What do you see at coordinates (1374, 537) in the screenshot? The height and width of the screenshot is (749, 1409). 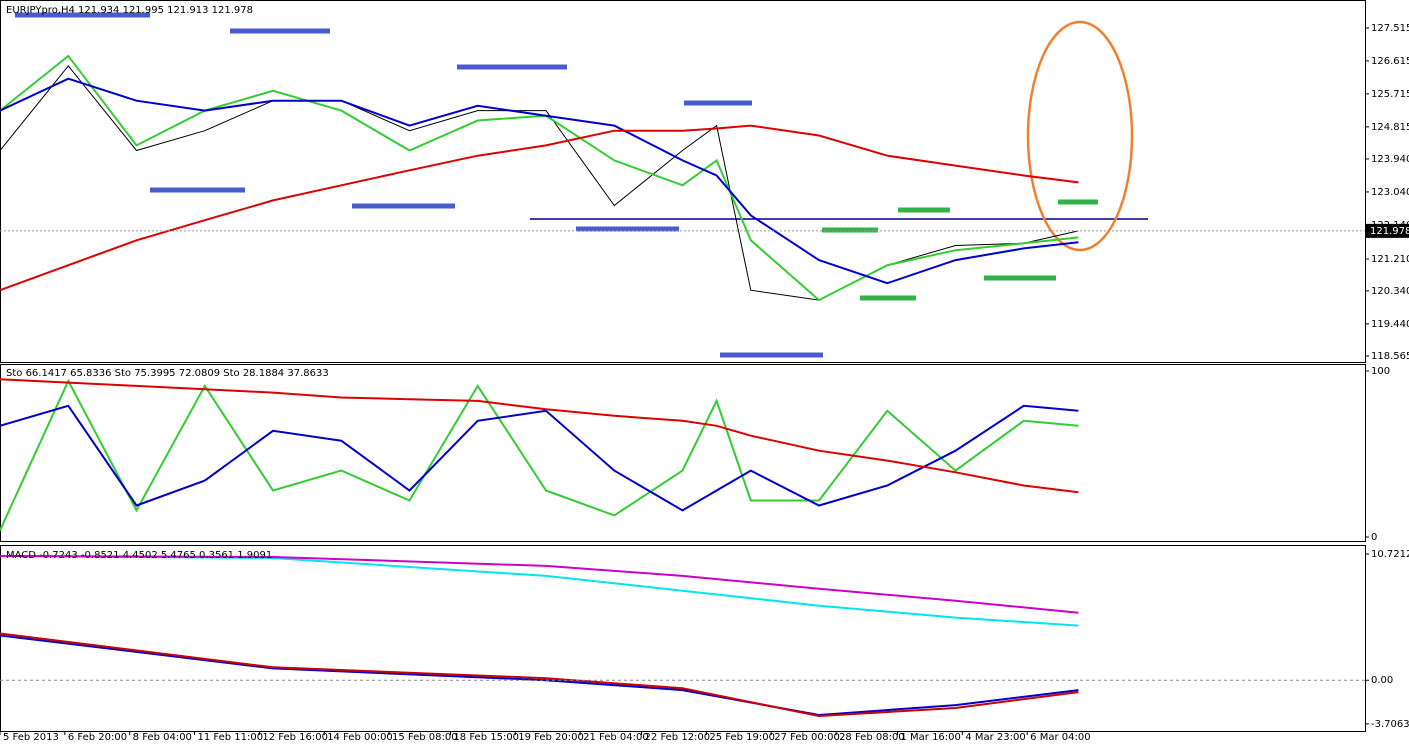 I see `y-tick-label: 0` at bounding box center [1374, 537].